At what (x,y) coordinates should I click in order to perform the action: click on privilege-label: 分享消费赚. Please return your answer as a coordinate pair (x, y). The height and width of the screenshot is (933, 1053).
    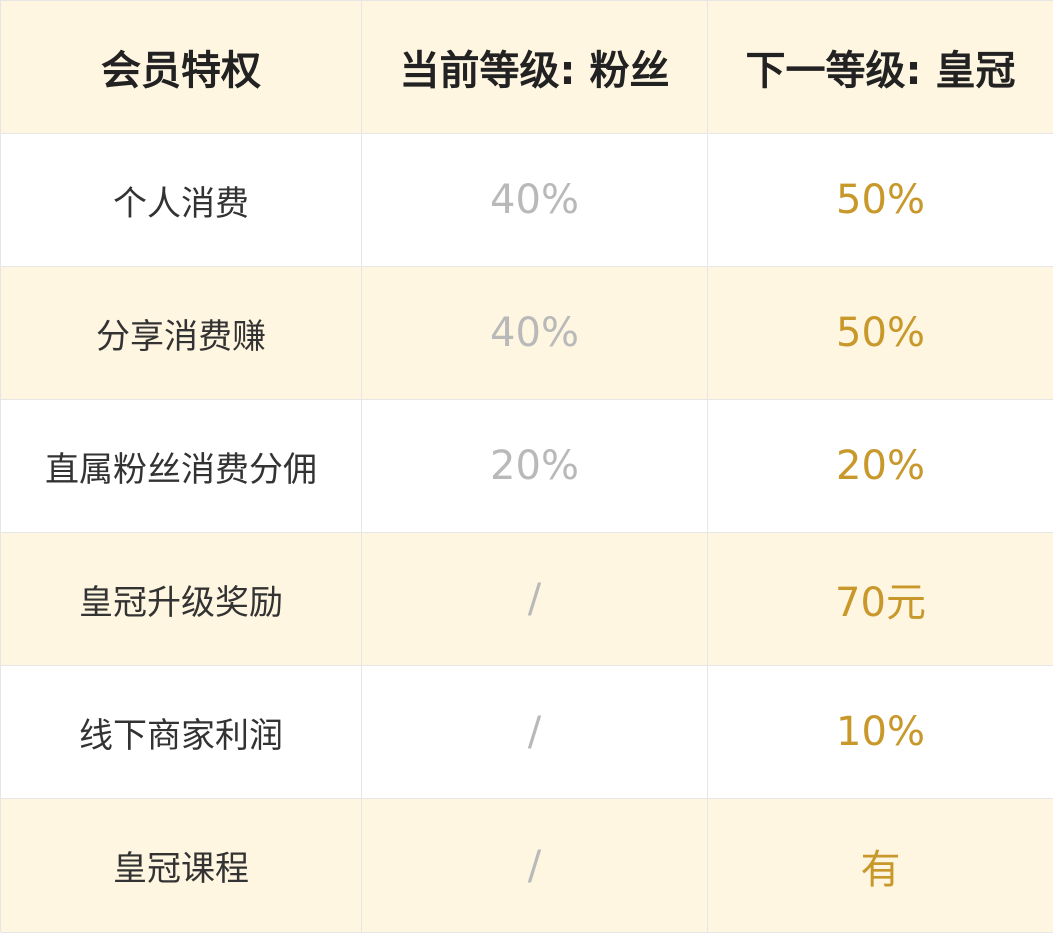
    Looking at the image, I should click on (181, 333).